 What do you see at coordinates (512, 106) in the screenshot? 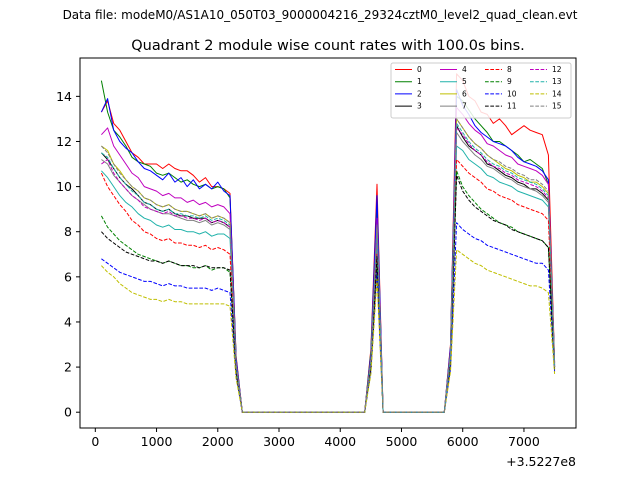
I see `legend-label-11: 11` at bounding box center [512, 106].